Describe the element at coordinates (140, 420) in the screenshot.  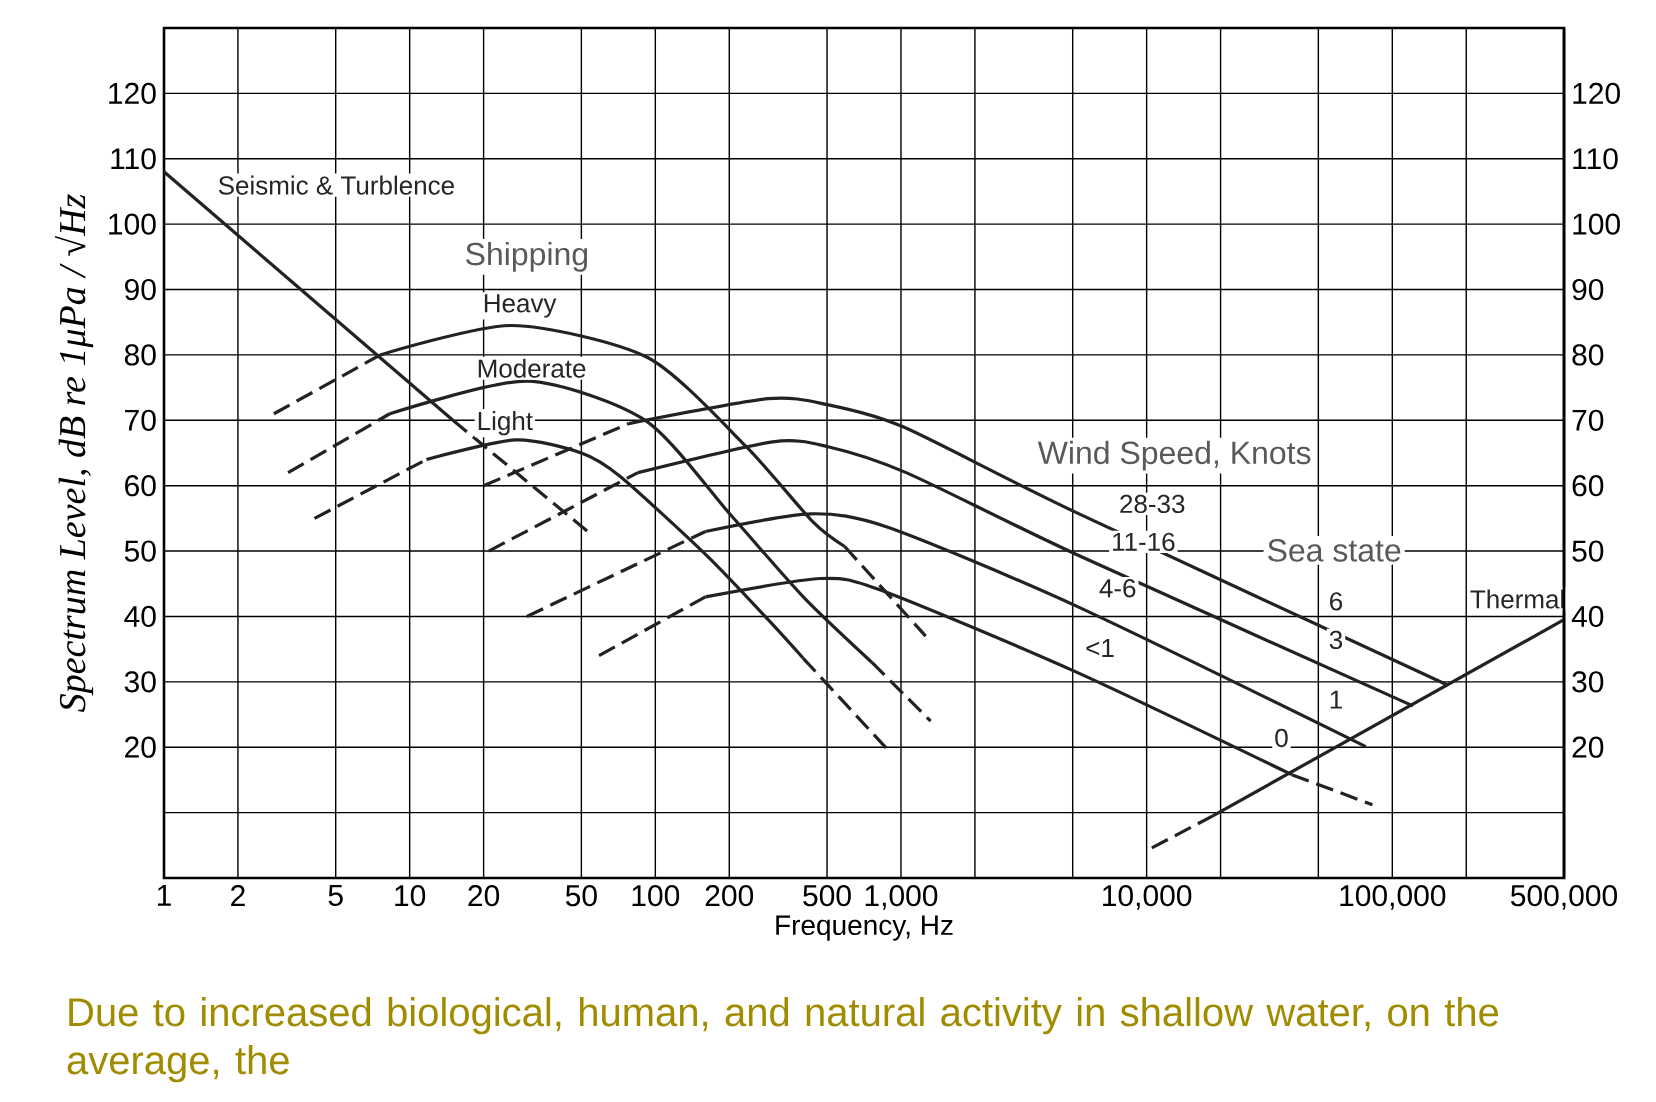
I see `y-tick-label: 70` at that location.